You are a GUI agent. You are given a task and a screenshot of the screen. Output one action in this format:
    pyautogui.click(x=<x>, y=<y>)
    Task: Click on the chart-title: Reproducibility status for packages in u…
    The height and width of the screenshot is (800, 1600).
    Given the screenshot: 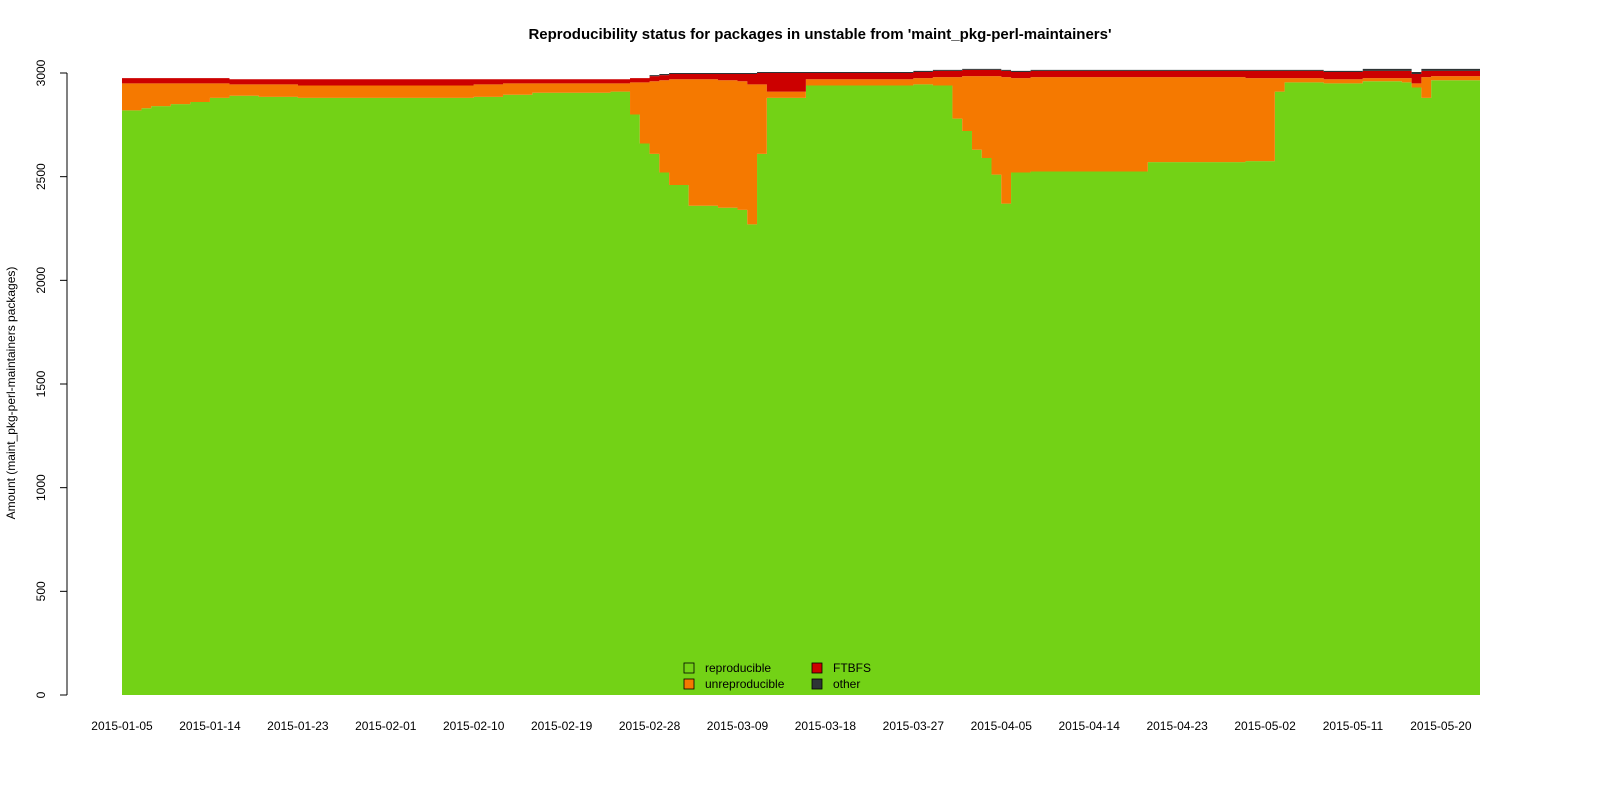 What is the action you would take?
    pyautogui.click(x=819, y=34)
    